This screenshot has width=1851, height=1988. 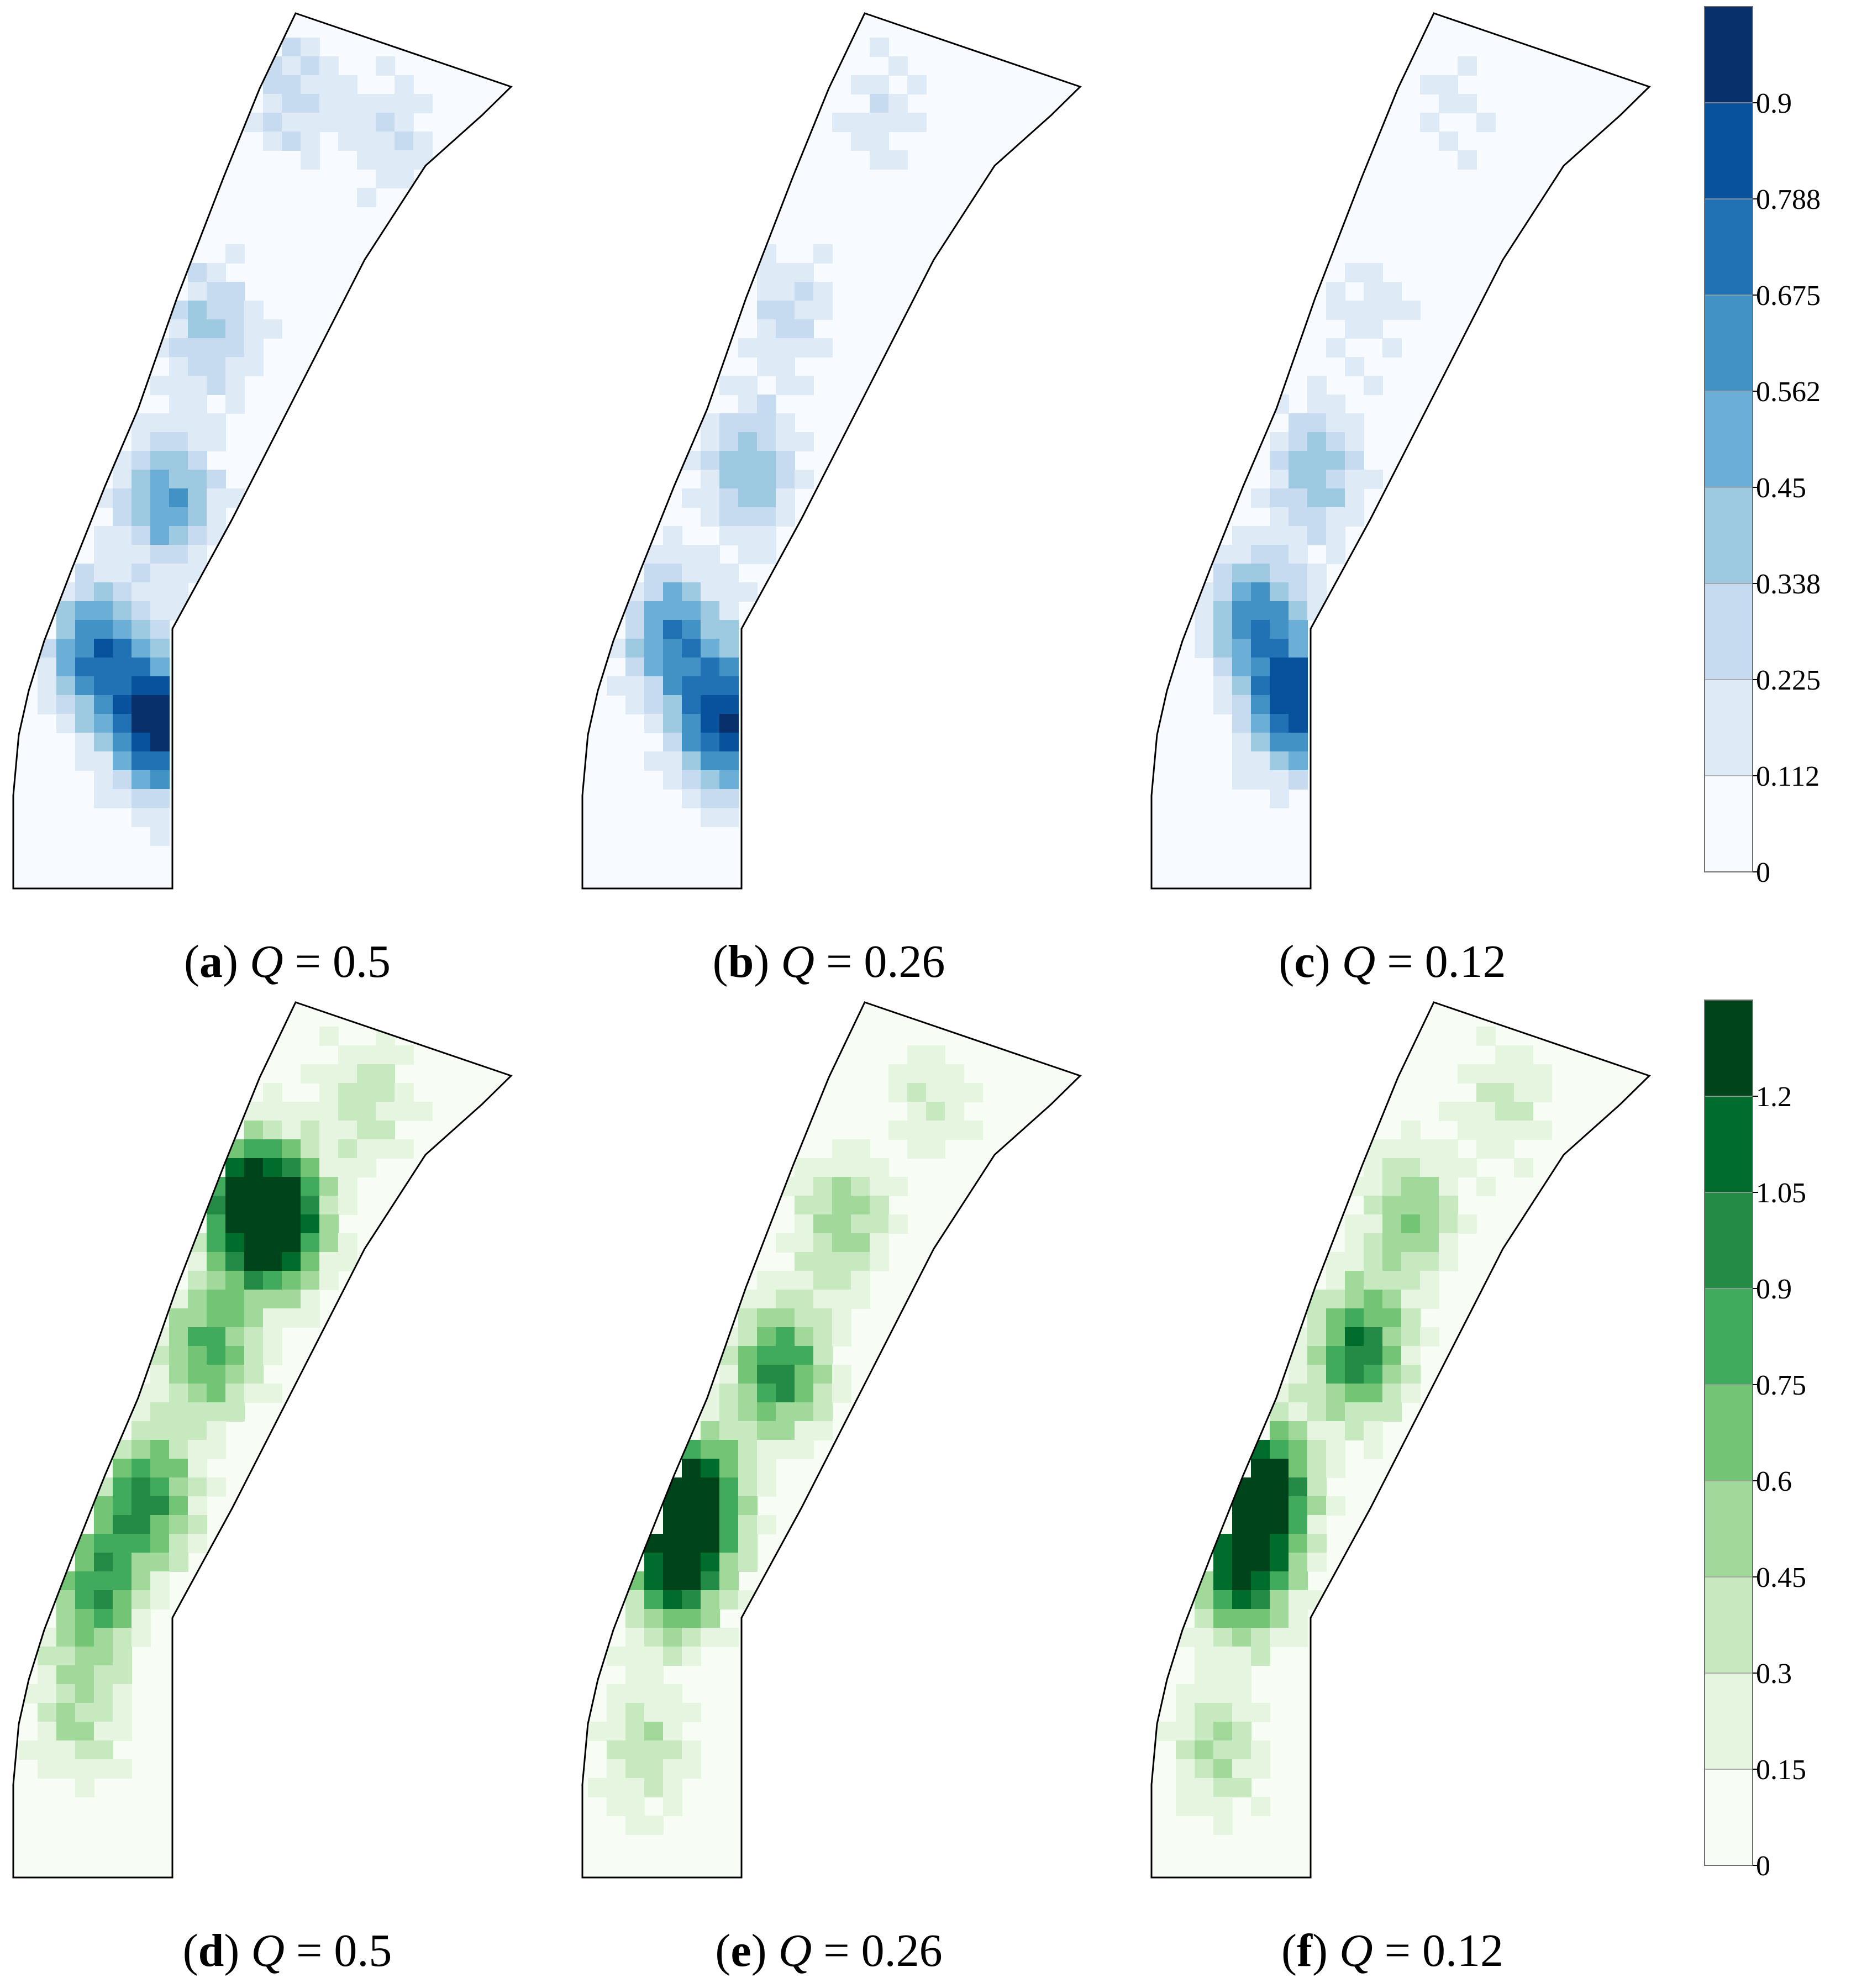 What do you see at coordinates (1774, 1097) in the screenshot?
I see `colorbar-tick-label: 1.2` at bounding box center [1774, 1097].